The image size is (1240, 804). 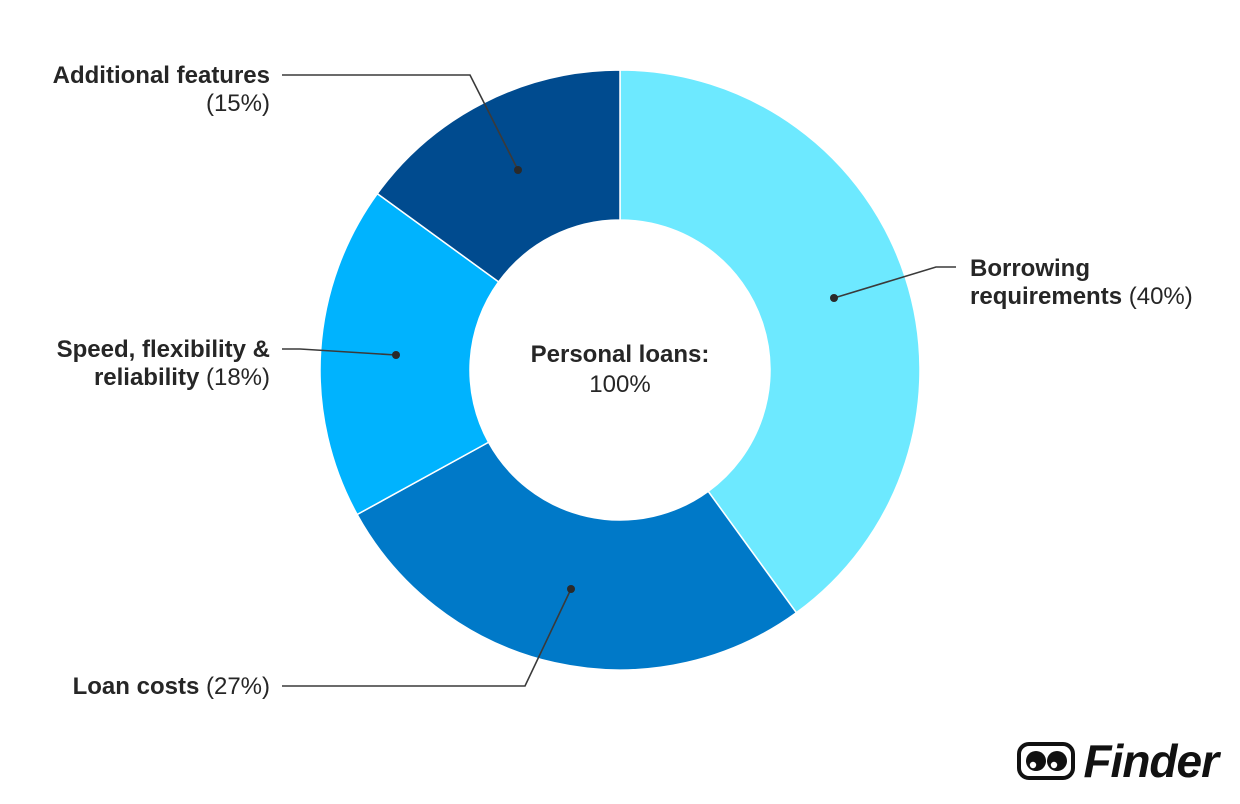 I want to click on slice-additional-features, so click(x=498, y=176).